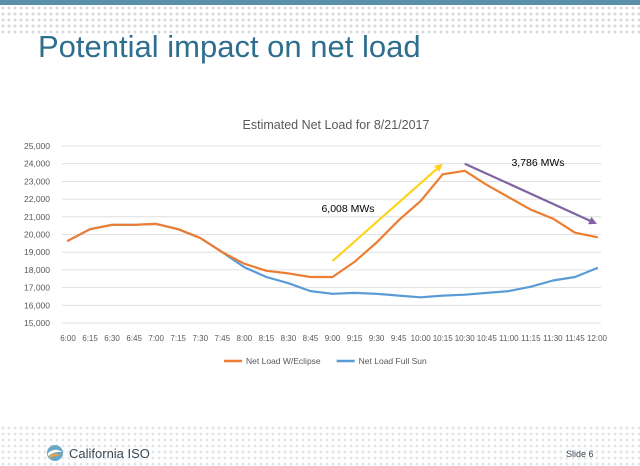  I want to click on y-tick-label: 20,000, so click(37, 235).